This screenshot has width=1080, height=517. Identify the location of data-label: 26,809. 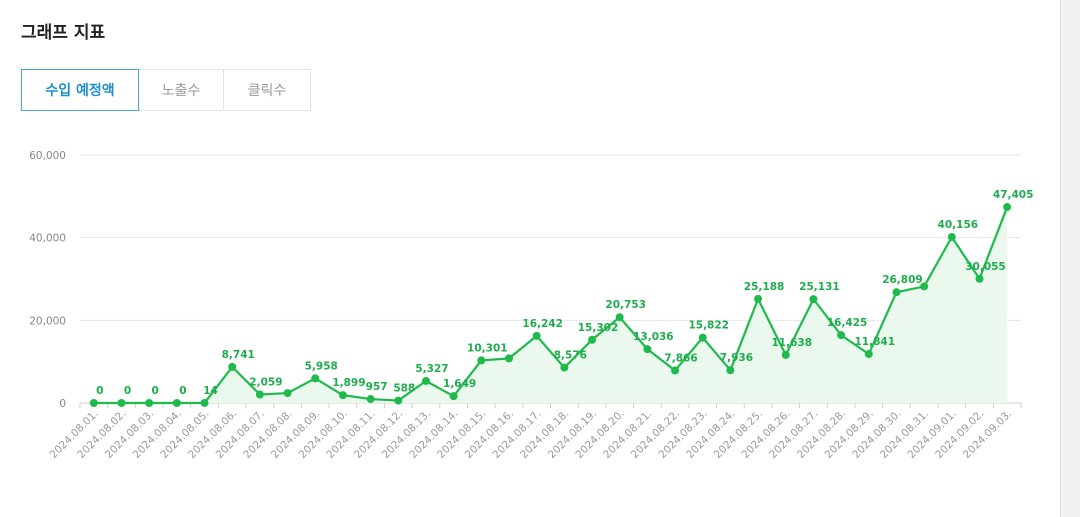
(902, 280).